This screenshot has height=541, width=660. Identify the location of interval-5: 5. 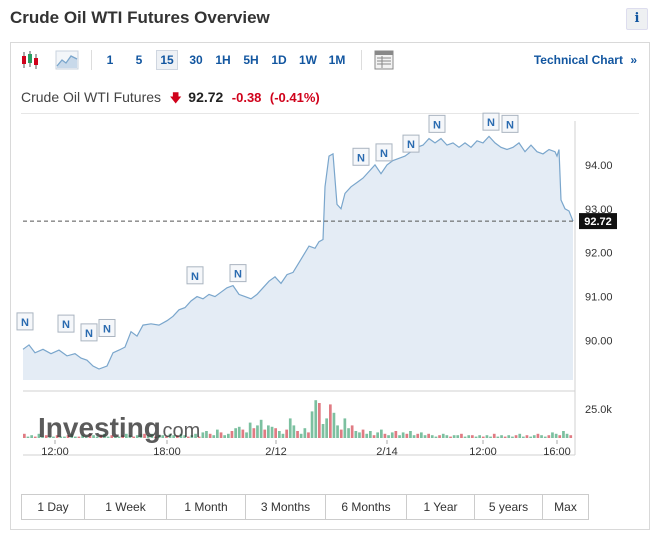
(139, 60).